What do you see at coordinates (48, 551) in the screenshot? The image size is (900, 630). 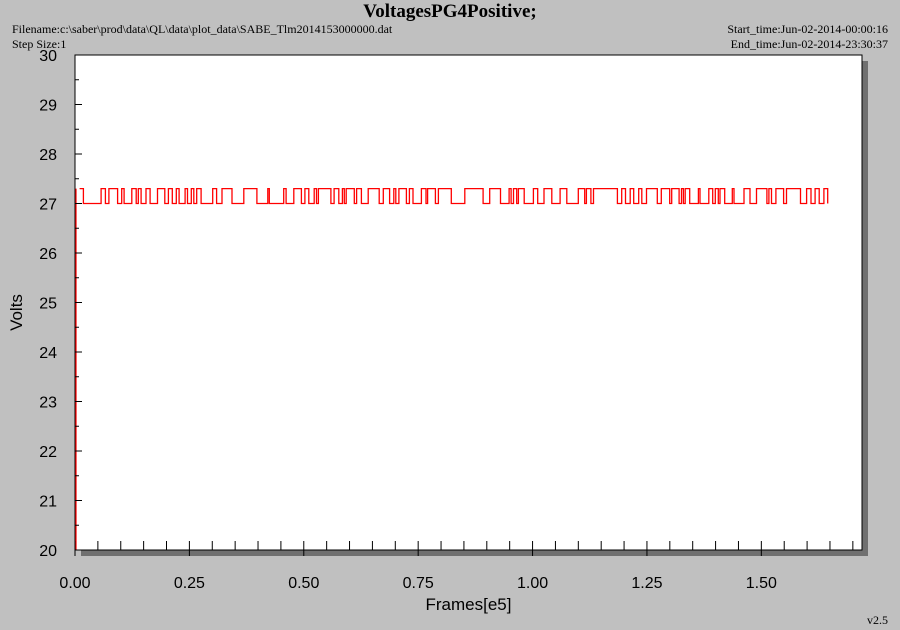 I see `y-tick-label: 20` at bounding box center [48, 551].